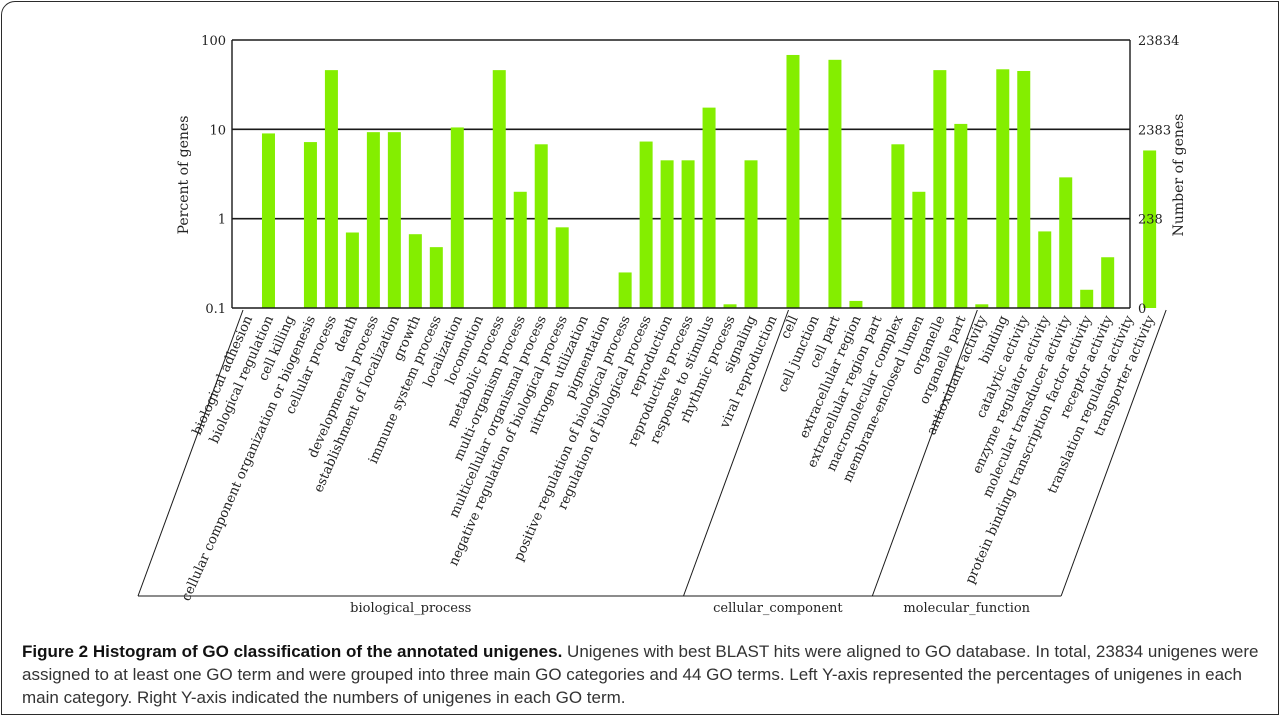  What do you see at coordinates (1142, 309) in the screenshot?
I see `right-tick-label: 0` at bounding box center [1142, 309].